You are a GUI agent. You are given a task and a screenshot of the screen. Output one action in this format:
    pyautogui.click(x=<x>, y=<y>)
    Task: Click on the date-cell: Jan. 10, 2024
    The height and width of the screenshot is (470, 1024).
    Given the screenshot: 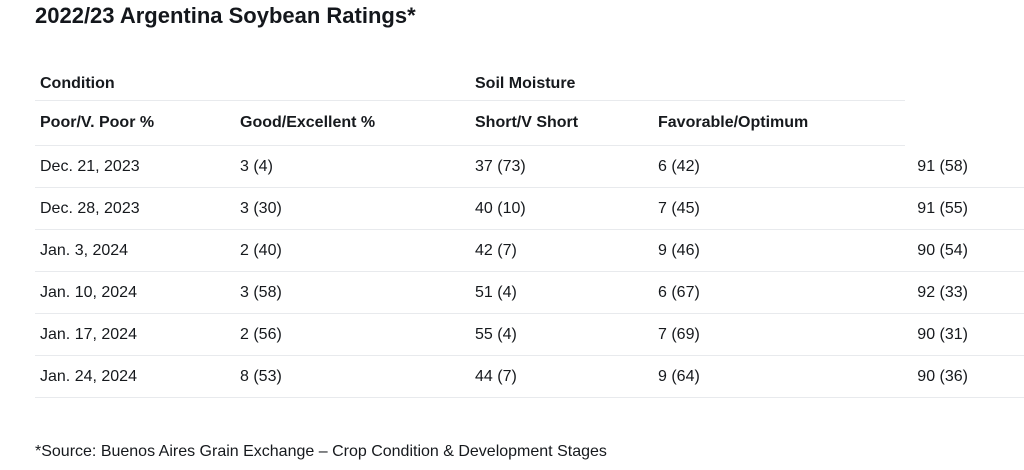 What is the action you would take?
    pyautogui.click(x=88, y=292)
    